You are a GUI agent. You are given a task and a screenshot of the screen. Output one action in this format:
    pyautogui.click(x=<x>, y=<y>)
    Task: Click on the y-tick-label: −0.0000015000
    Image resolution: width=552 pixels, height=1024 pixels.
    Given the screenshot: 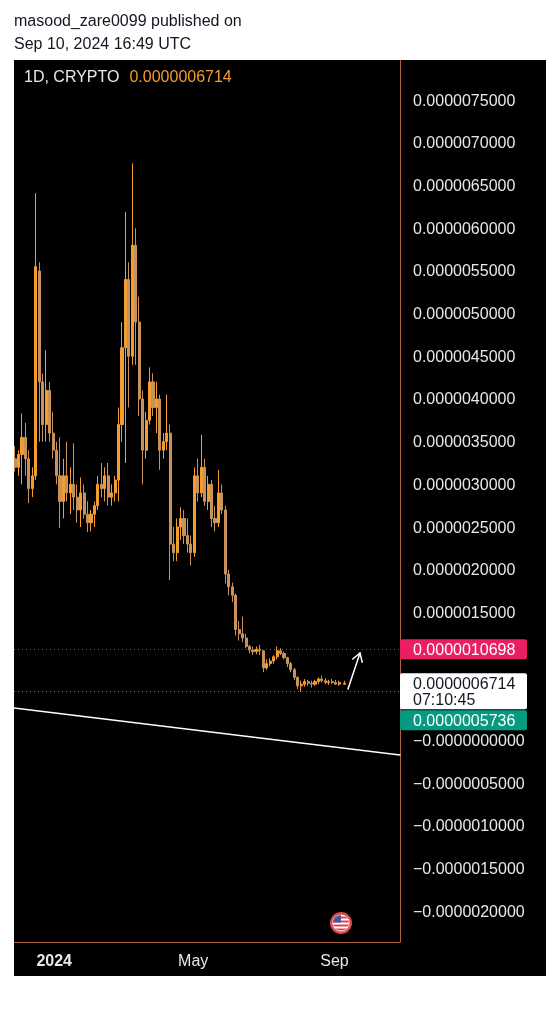 What is the action you would take?
    pyautogui.click(x=469, y=869)
    